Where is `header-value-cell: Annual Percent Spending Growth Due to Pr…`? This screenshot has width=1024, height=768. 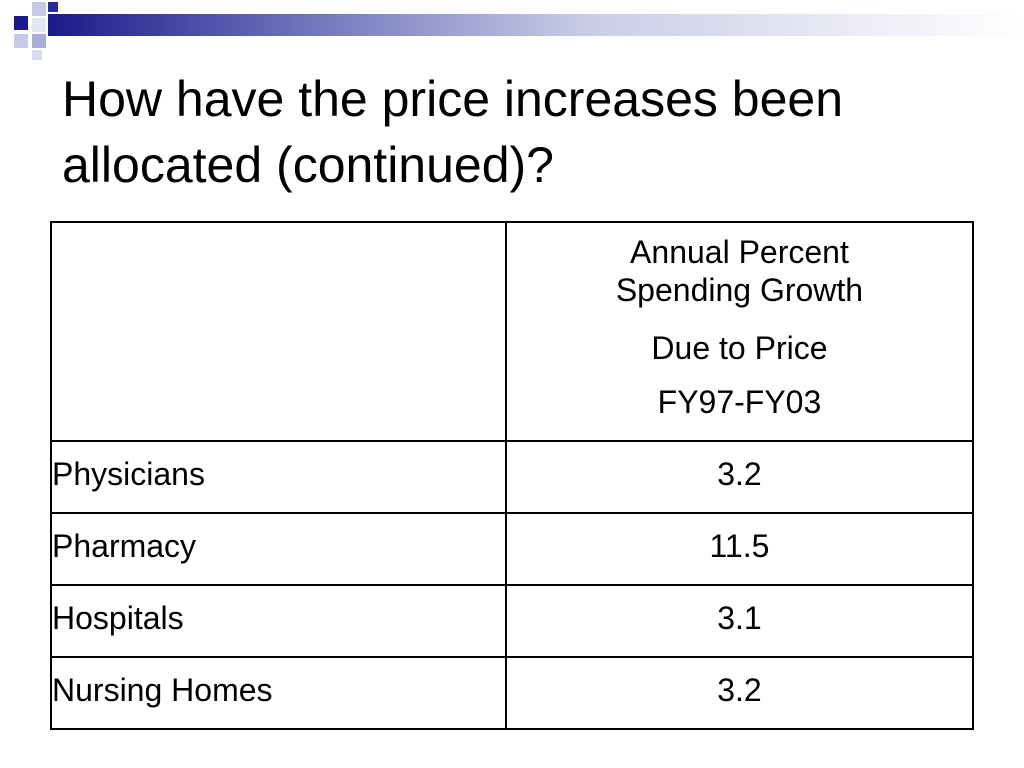
header-value-cell: Annual Percent Spending Growth Due to Pr… is located at coordinates (739, 331).